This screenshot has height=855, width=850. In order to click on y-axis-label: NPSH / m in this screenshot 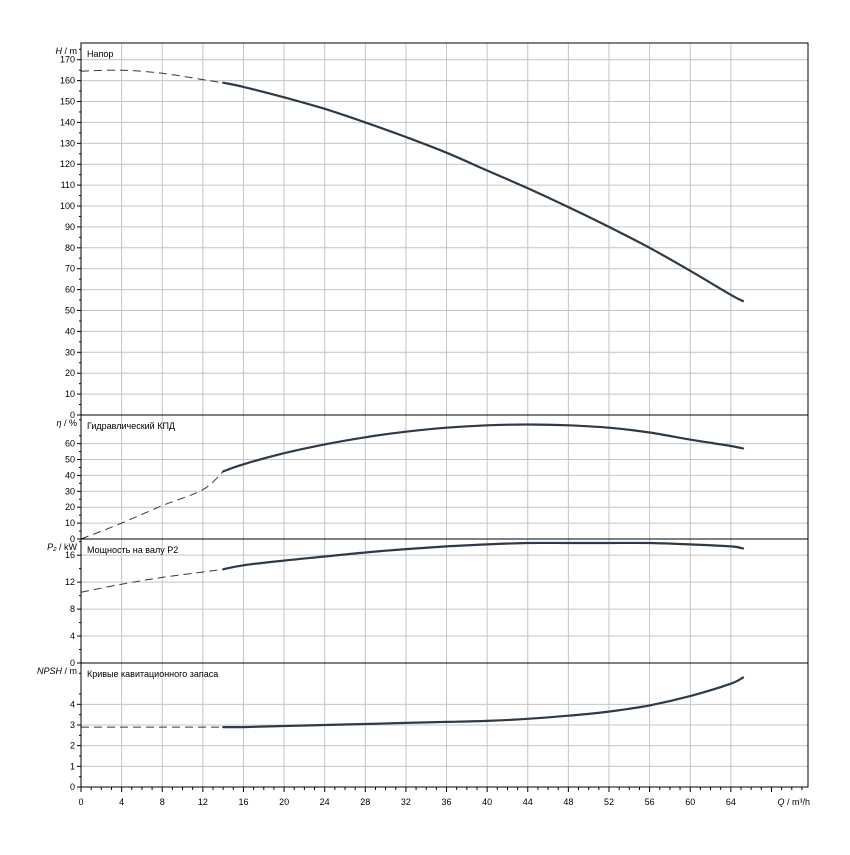, I will do `click(57, 671)`.